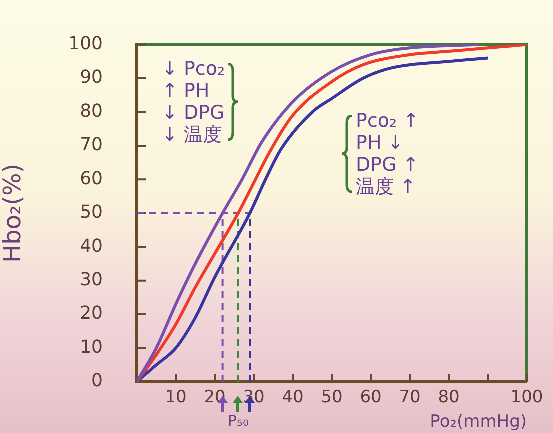 This screenshot has height=433, width=553. Describe the element at coordinates (91, 347) in the screenshot. I see `y-tick-label: 10` at that location.